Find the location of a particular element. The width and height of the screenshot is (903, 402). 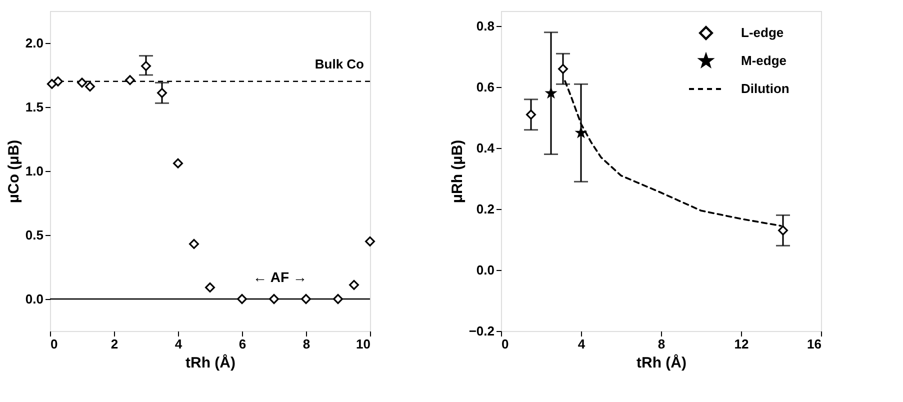

legend-label: M-edge is located at coordinates (763, 60).